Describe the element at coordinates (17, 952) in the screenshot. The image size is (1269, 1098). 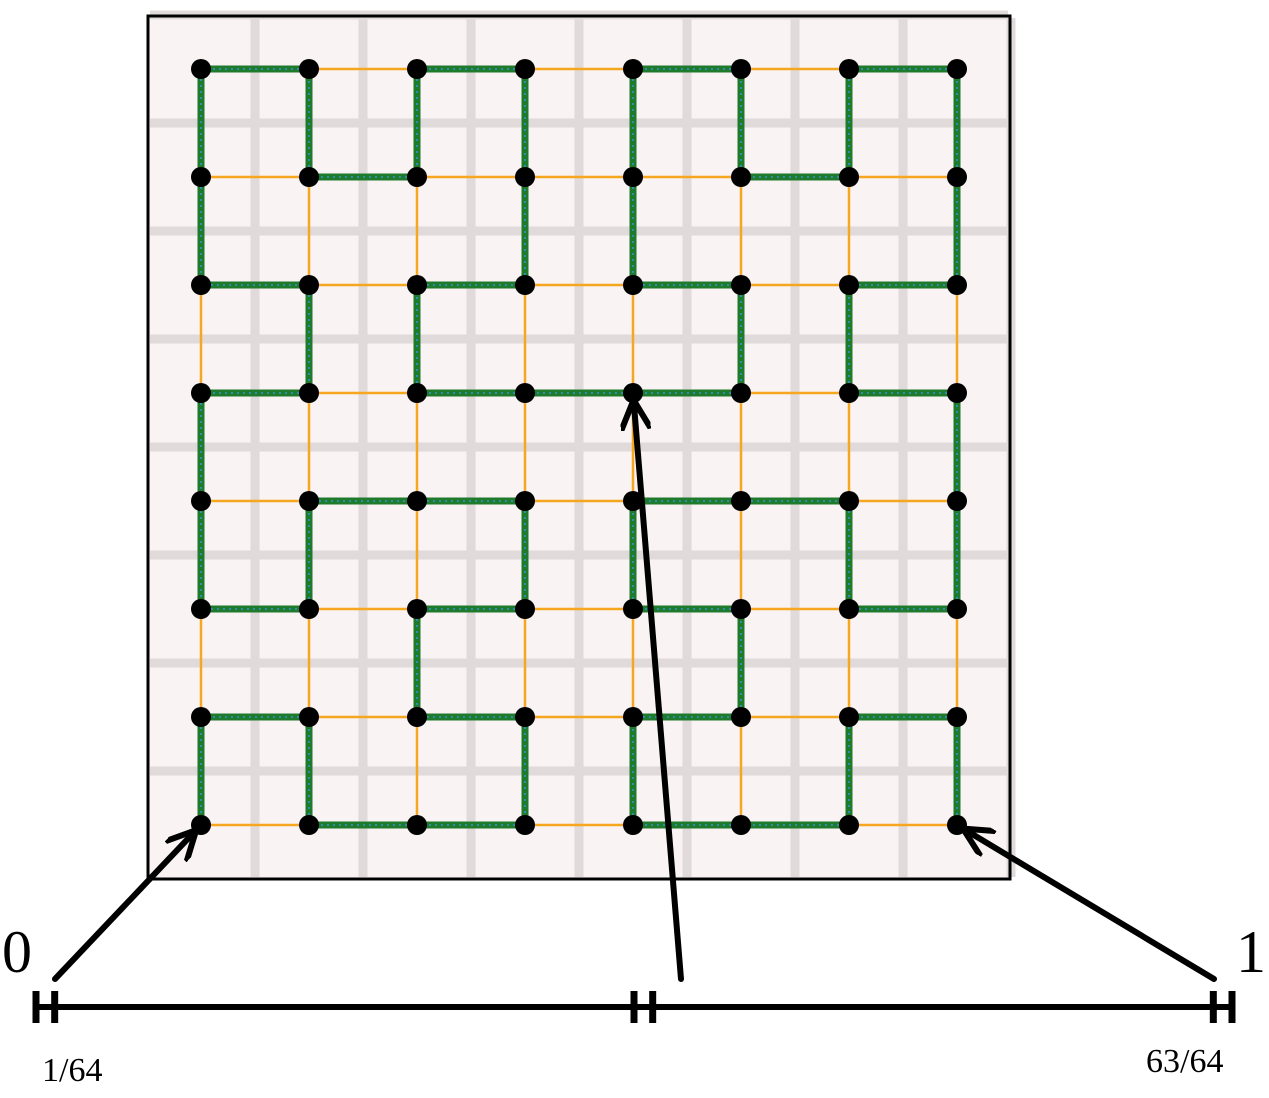
I see `label-zero: 0` at that location.